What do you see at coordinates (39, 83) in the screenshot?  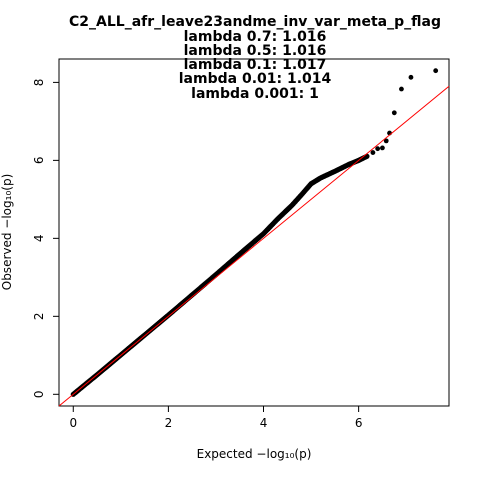 I see `y-tick-label-4: 8` at bounding box center [39, 83].